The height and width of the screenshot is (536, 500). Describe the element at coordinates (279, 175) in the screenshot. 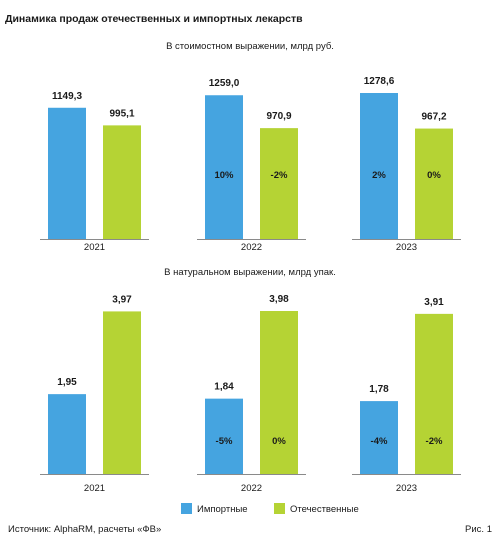

I see `change-label-domestic-2022-panel-1: -2%` at that location.